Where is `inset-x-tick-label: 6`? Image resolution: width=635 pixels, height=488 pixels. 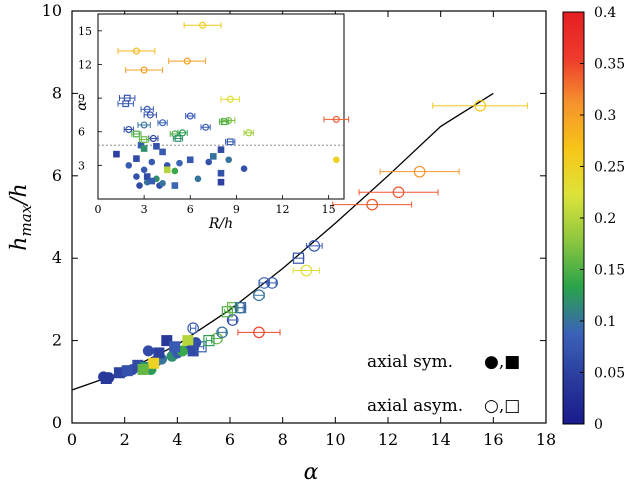 inset-x-tick-label: 6 is located at coordinates (190, 209).